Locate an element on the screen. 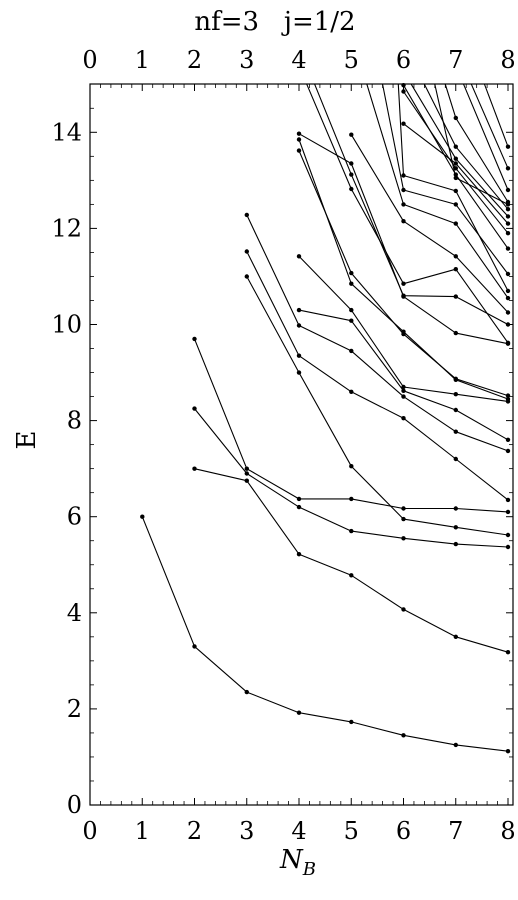  x-tick-label-top: 1 is located at coordinates (142, 60).